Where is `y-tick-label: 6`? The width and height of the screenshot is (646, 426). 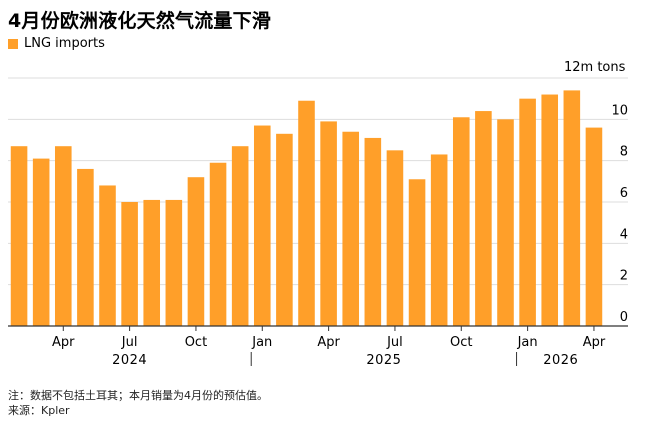
y-tick-label: 6 is located at coordinates (624, 193).